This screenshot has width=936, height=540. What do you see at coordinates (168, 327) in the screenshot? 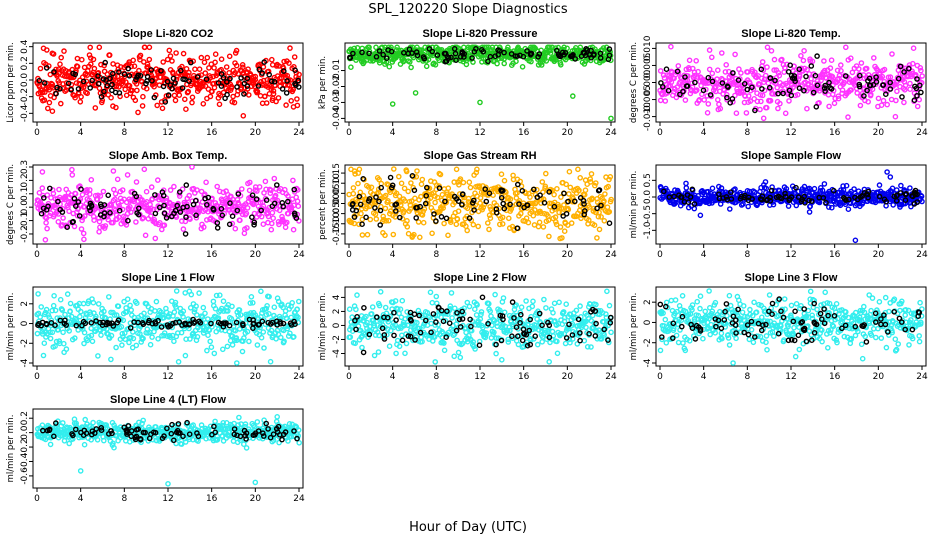
I see `panel-7-points` at bounding box center [168, 327].